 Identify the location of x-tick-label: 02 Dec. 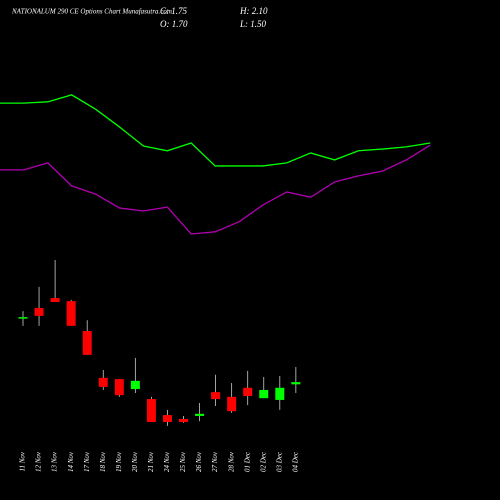
(263, 461).